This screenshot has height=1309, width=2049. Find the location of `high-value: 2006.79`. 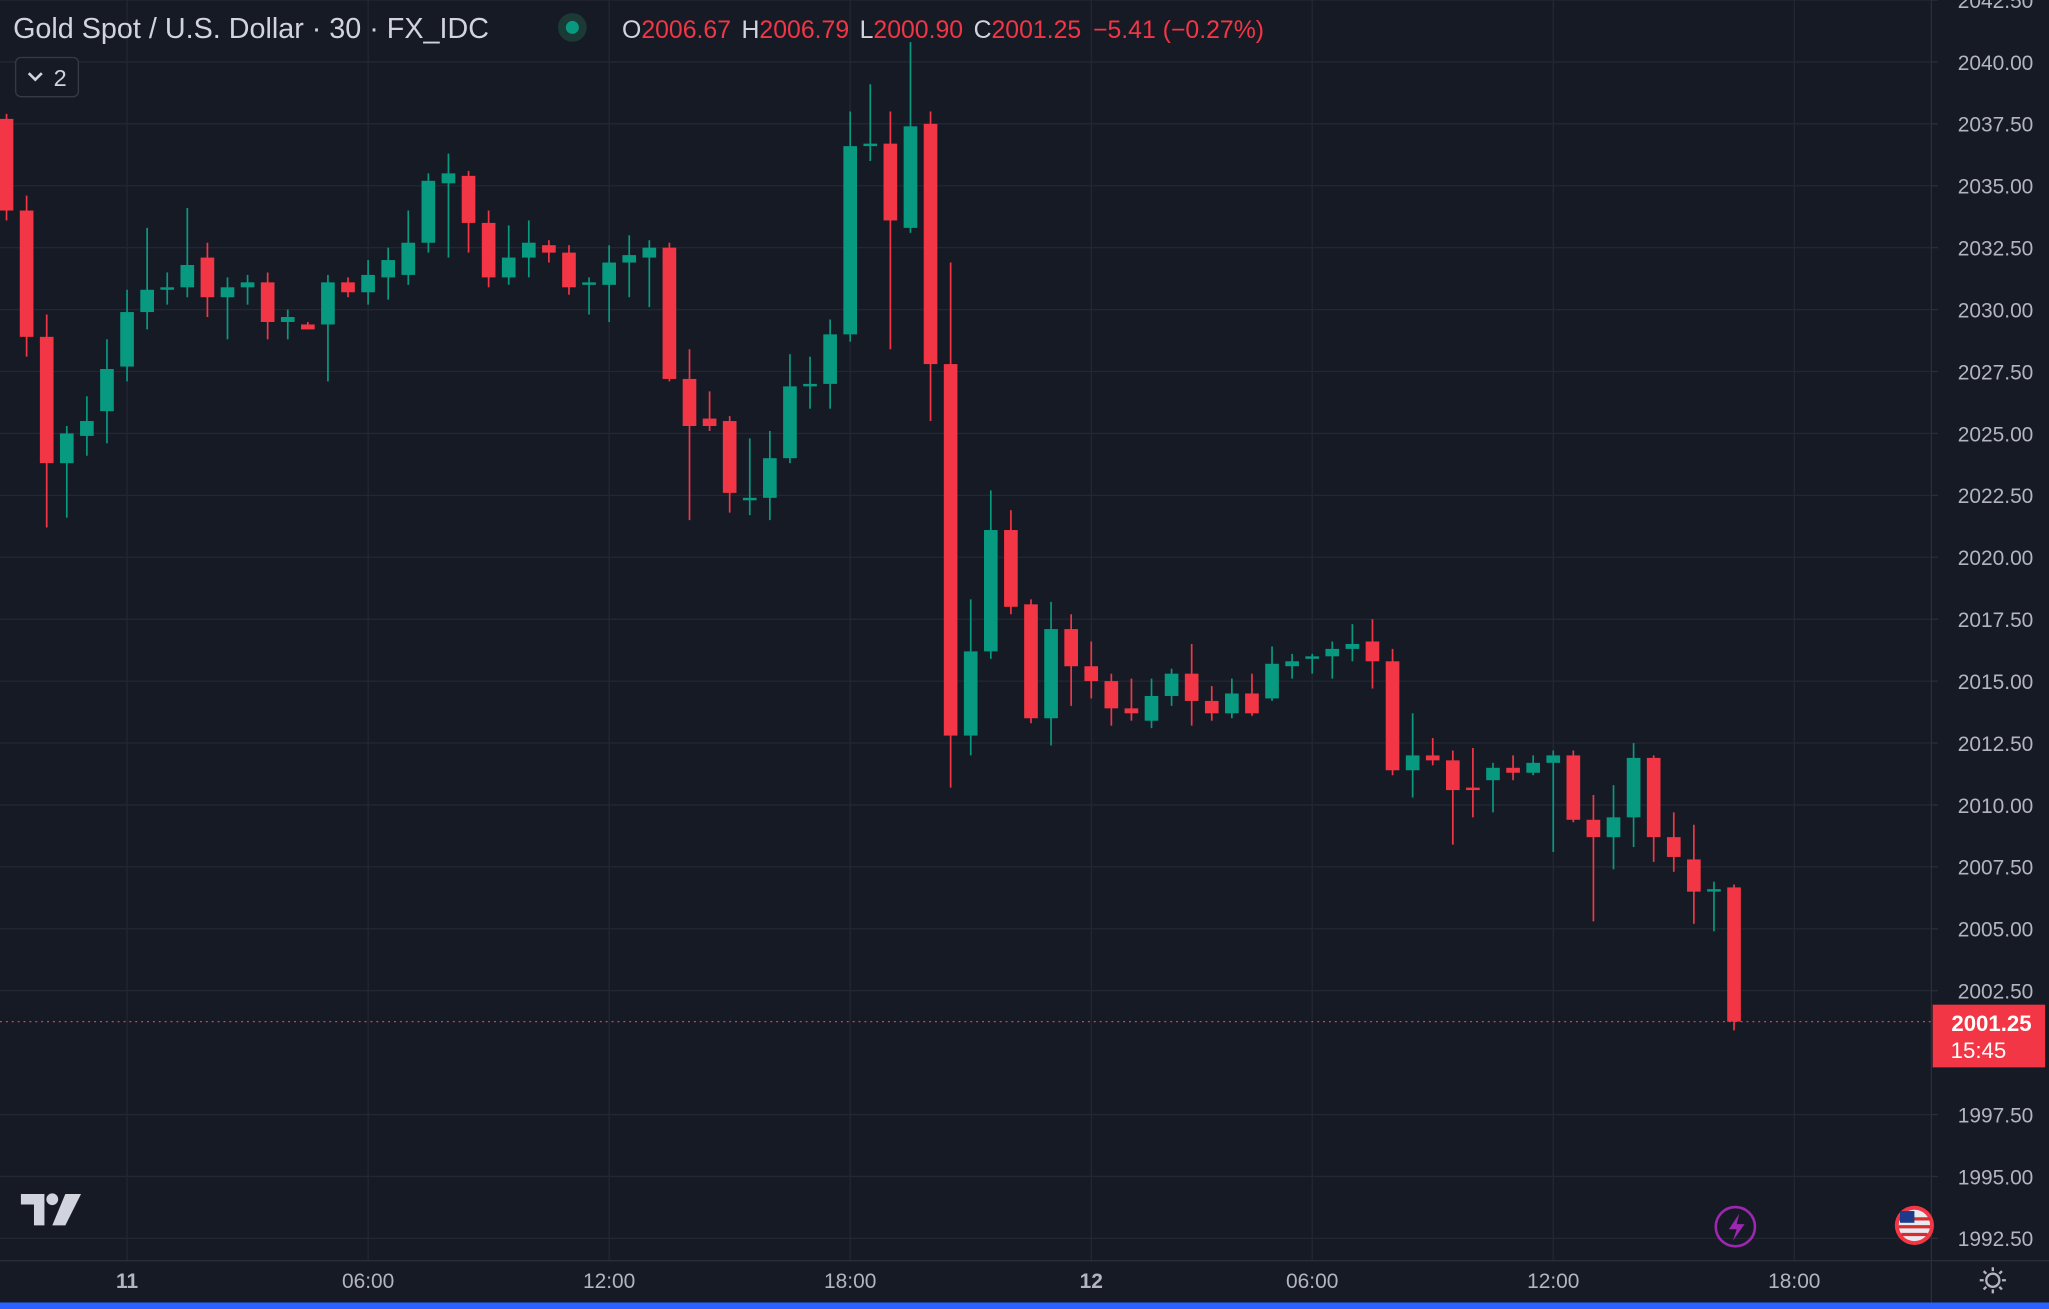

high-value: 2006.79 is located at coordinates (804, 30).